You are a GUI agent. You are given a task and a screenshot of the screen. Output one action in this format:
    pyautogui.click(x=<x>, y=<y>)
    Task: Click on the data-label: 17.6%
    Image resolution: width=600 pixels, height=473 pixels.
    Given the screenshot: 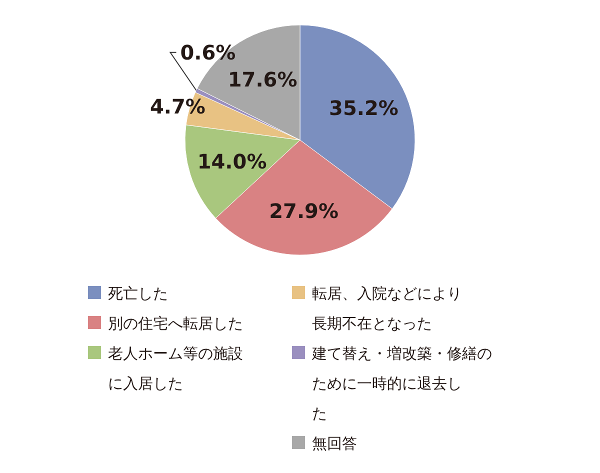 What is the action you would take?
    pyautogui.click(x=263, y=79)
    